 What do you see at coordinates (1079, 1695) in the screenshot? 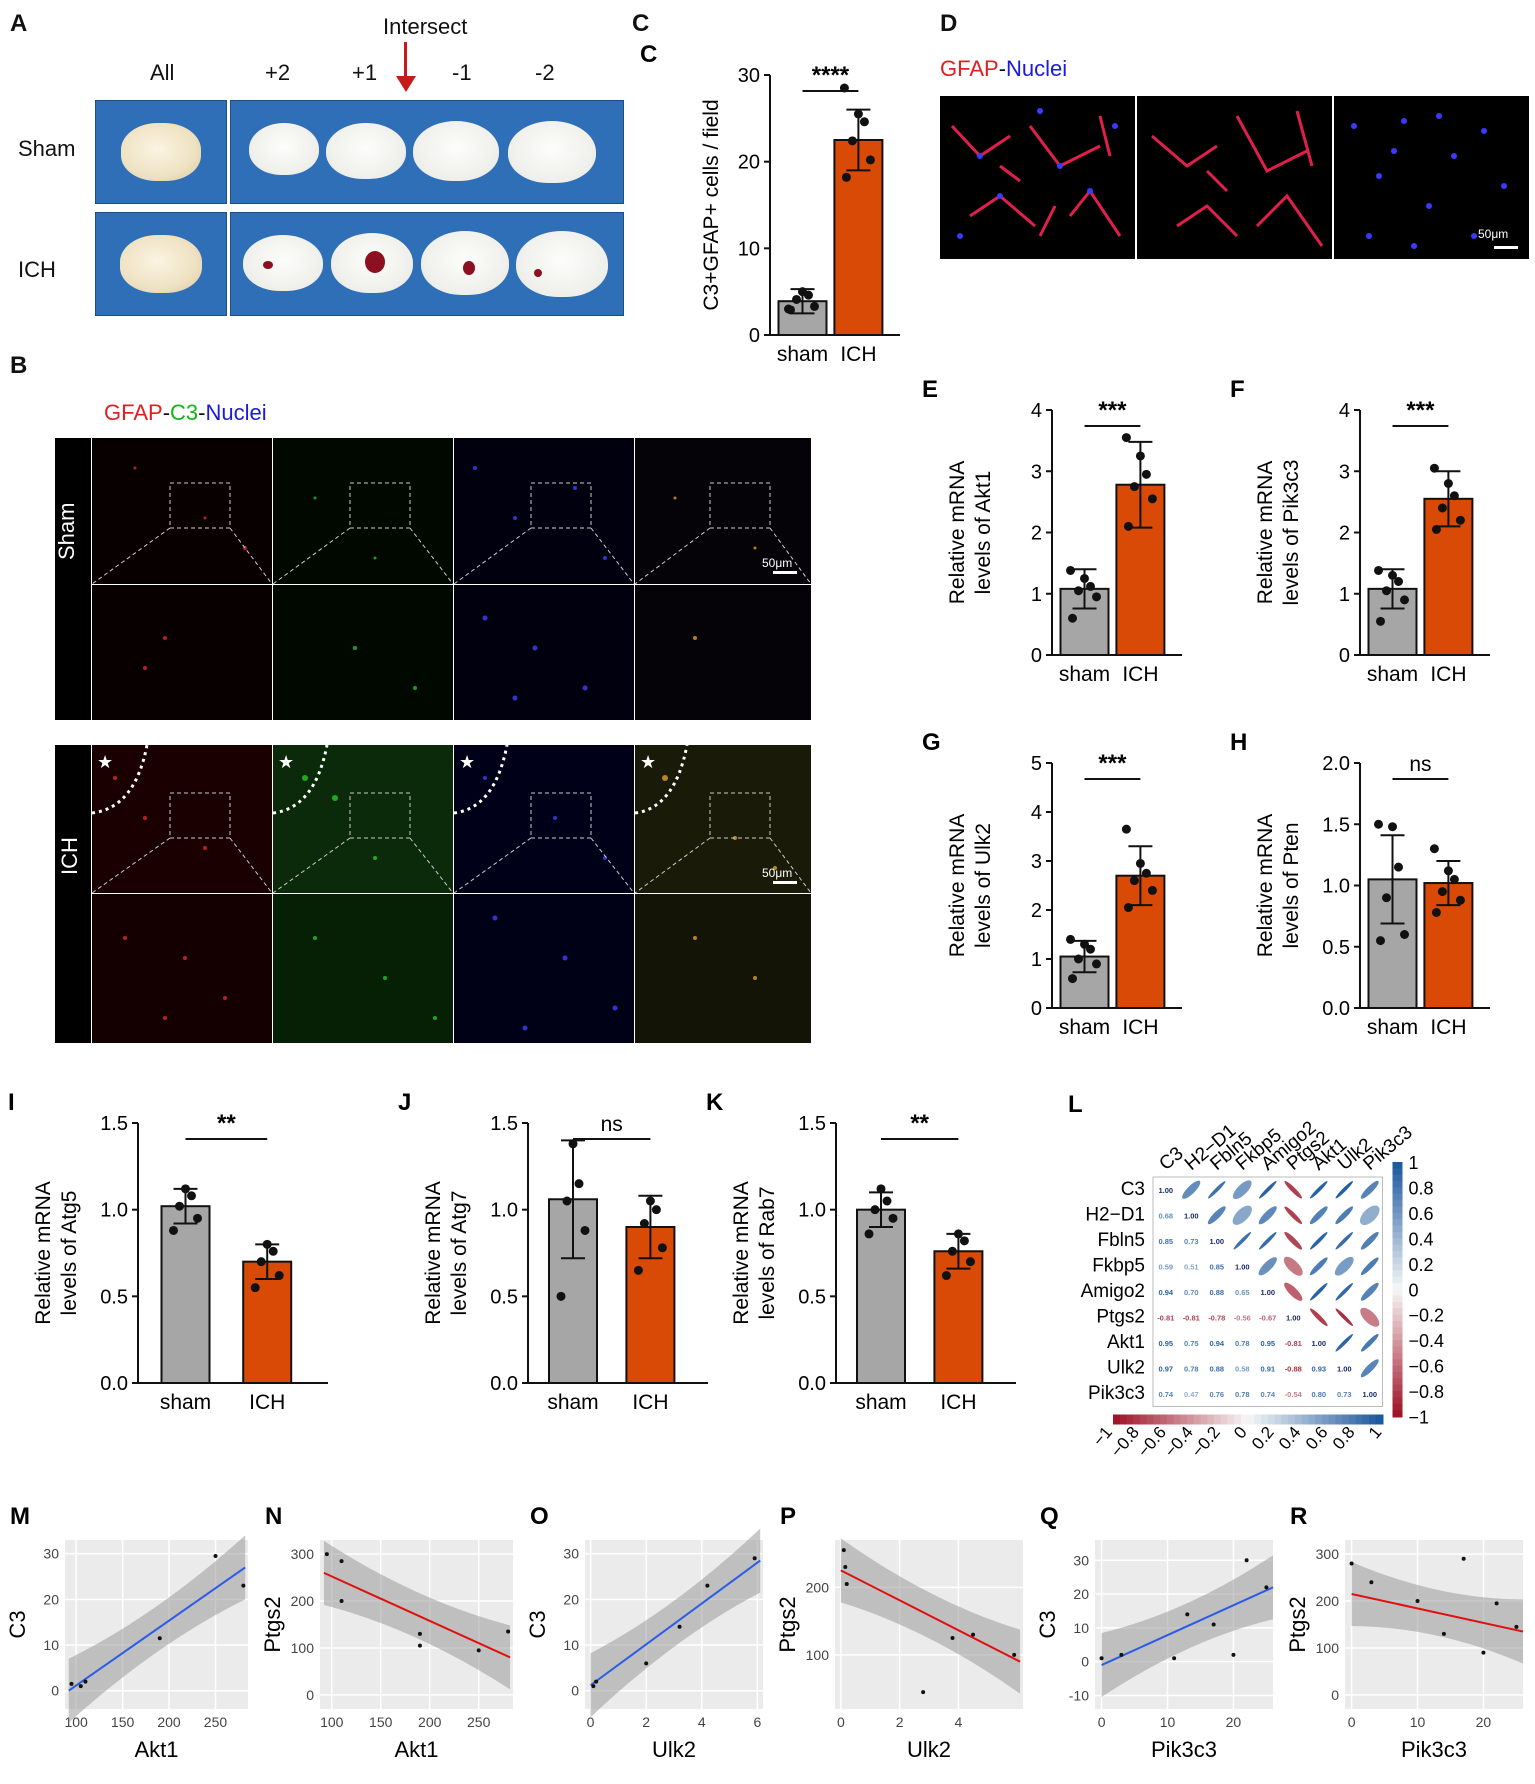
I see `y-tick-label: -10` at bounding box center [1079, 1695].